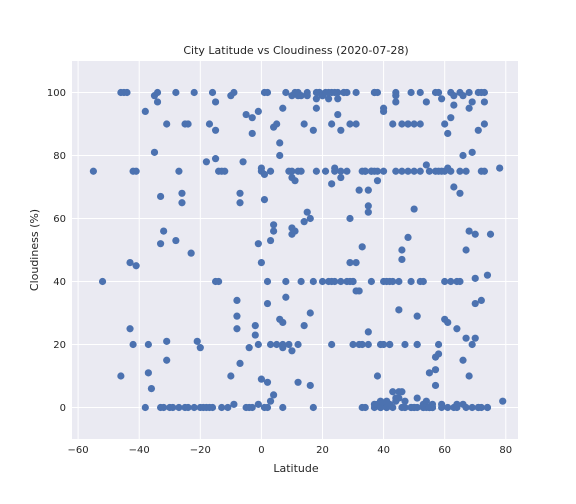  I want to click on chart-title: City Latitude vs Cloudiness (2020-07-28), so click(295, 50).